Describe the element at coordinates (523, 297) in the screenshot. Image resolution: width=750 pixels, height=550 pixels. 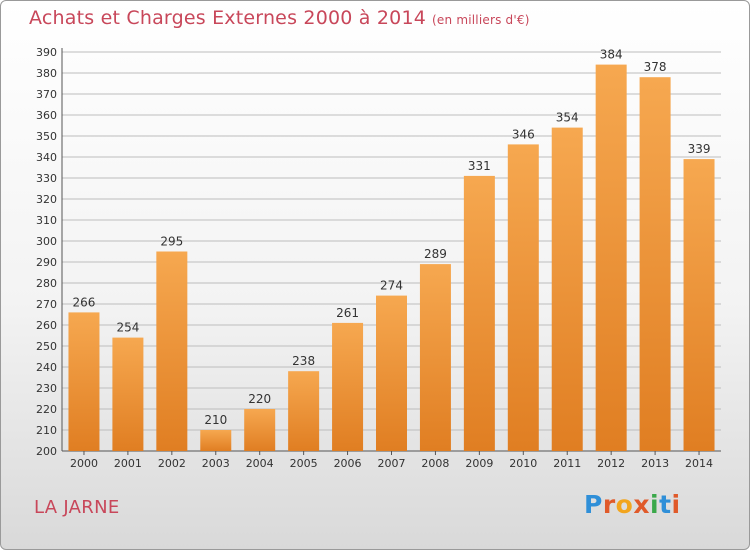
I see `bar-2010` at that location.